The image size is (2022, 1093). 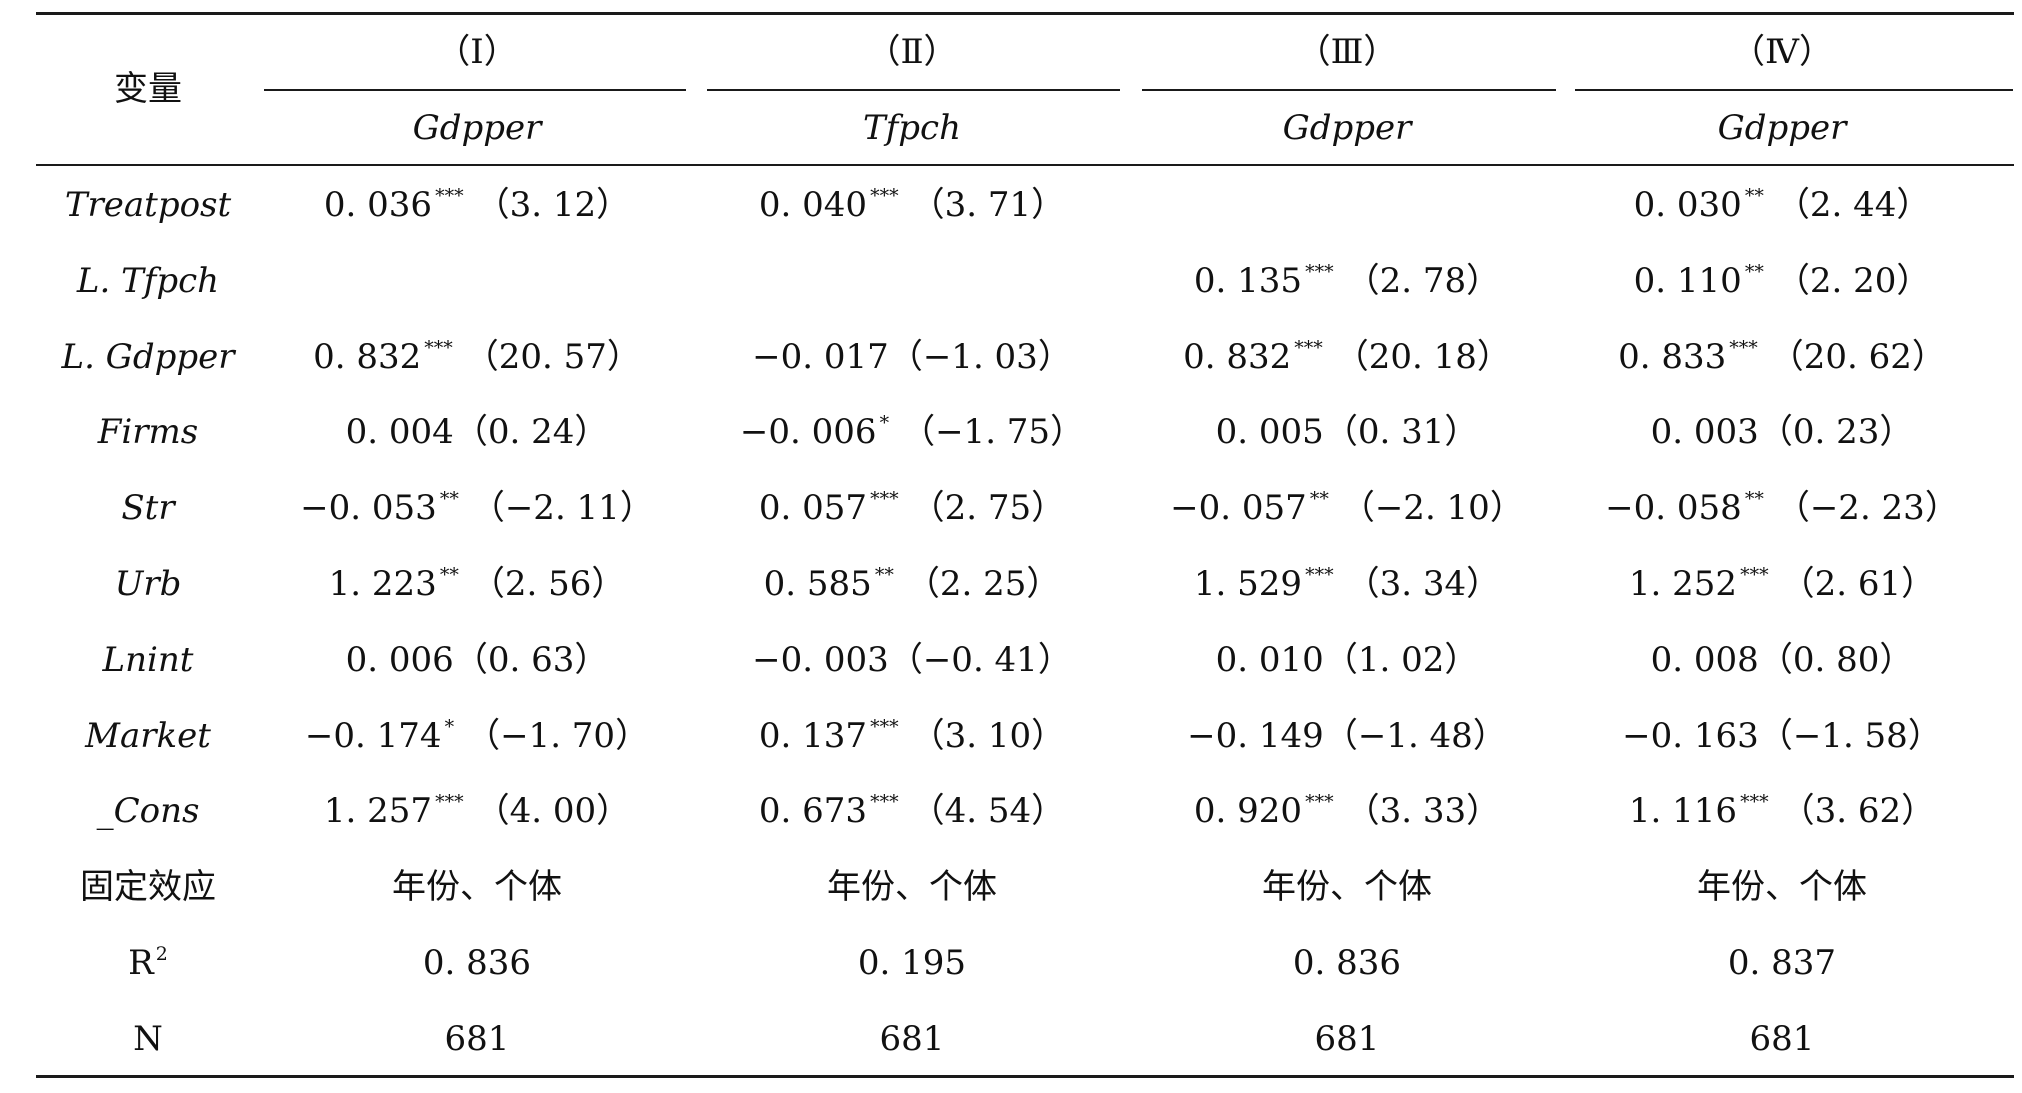 I want to click on row-label: Firms, so click(x=148, y=432).